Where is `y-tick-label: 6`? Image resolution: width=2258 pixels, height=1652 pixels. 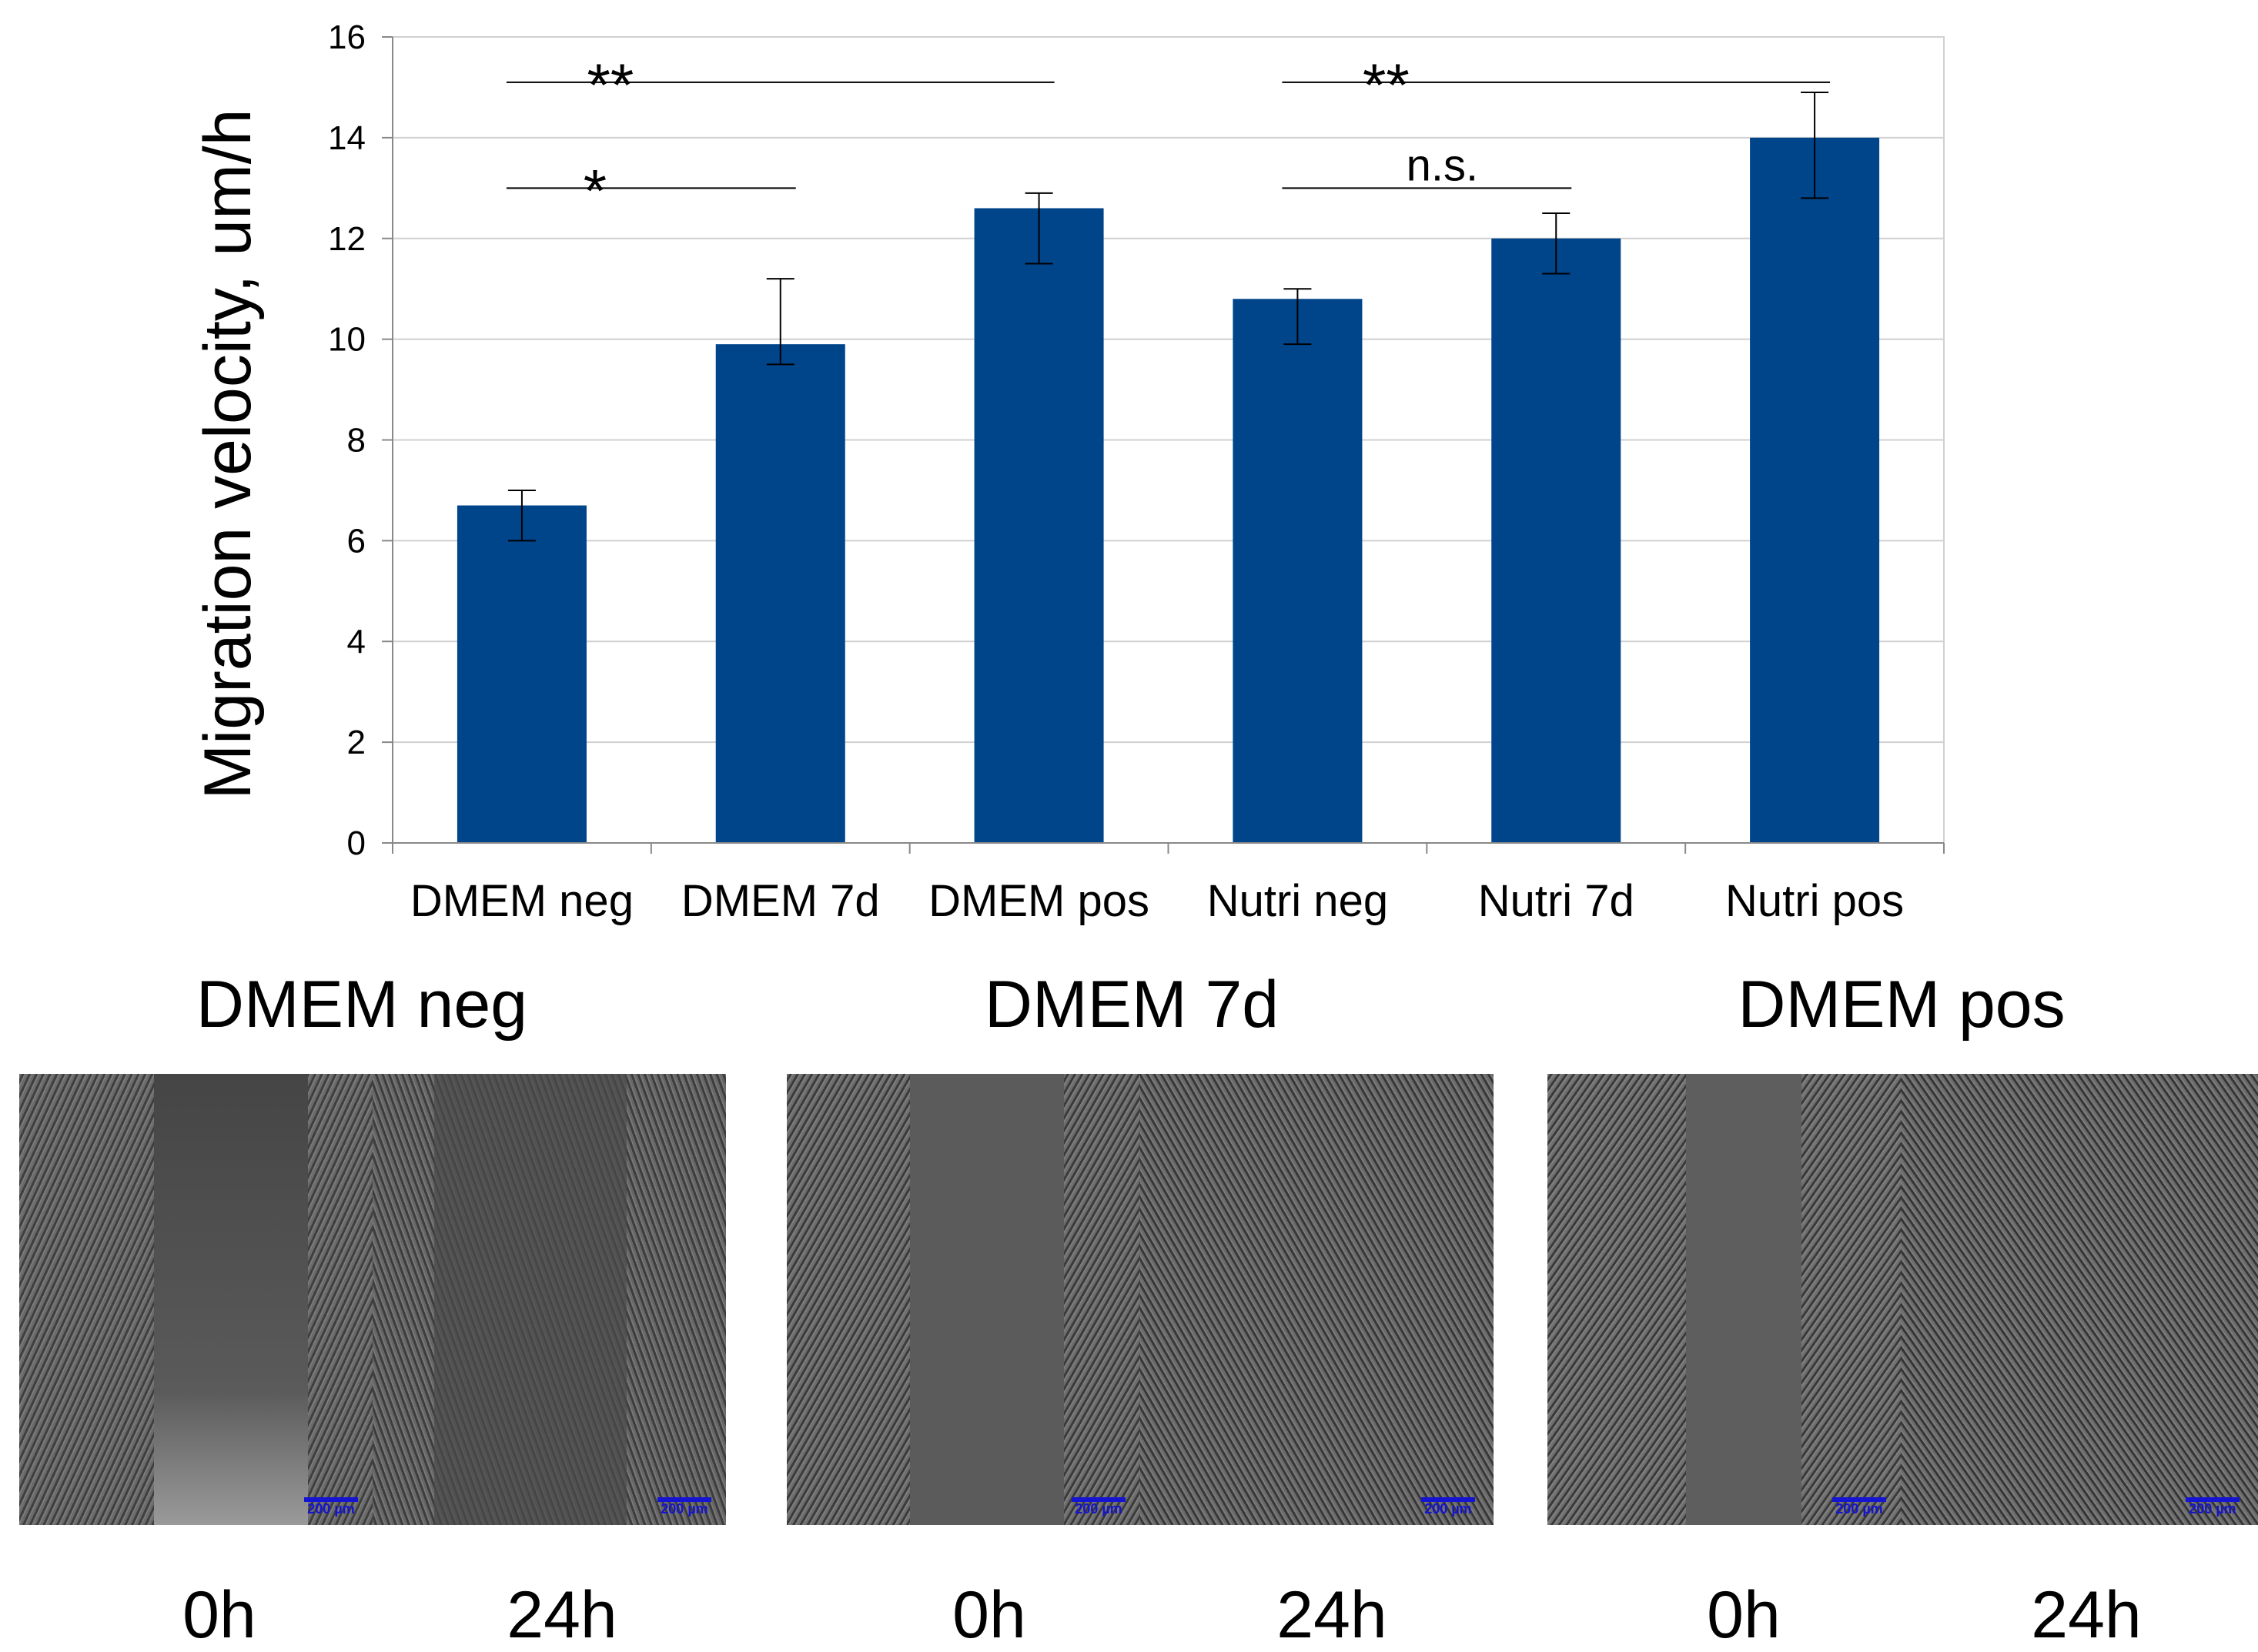 y-tick-label: 6 is located at coordinates (356, 541).